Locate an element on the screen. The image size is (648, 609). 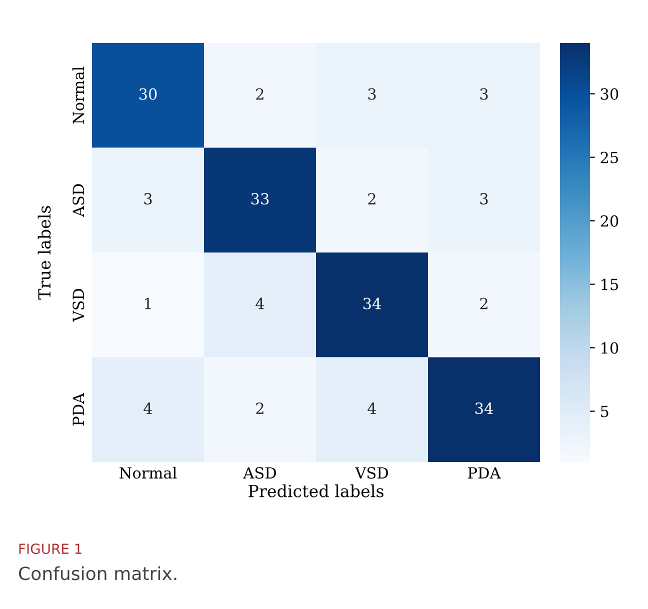
y-axis-title: True labels is located at coordinates (44, 253).